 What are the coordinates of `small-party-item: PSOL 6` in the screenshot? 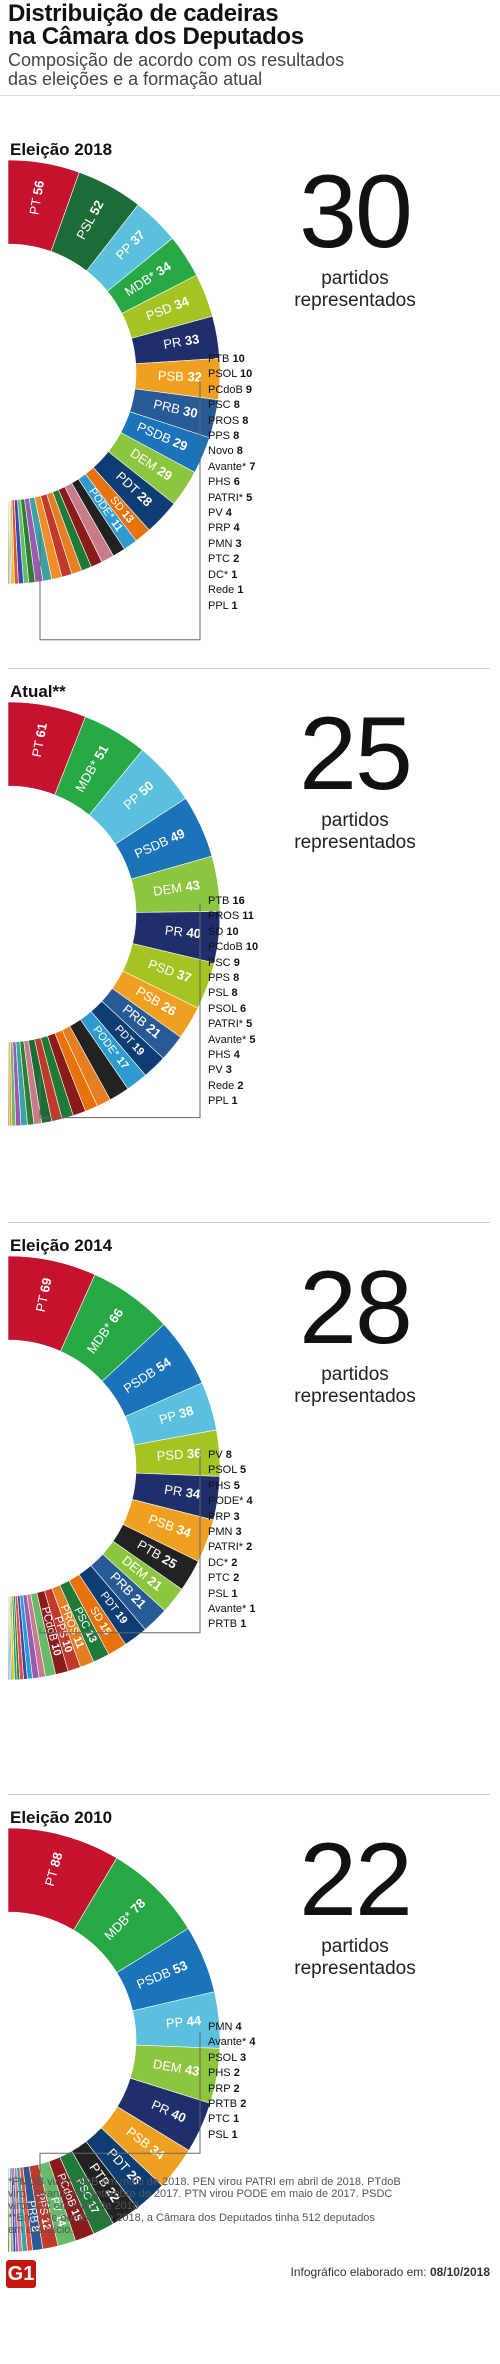 It's located at (233, 1009).